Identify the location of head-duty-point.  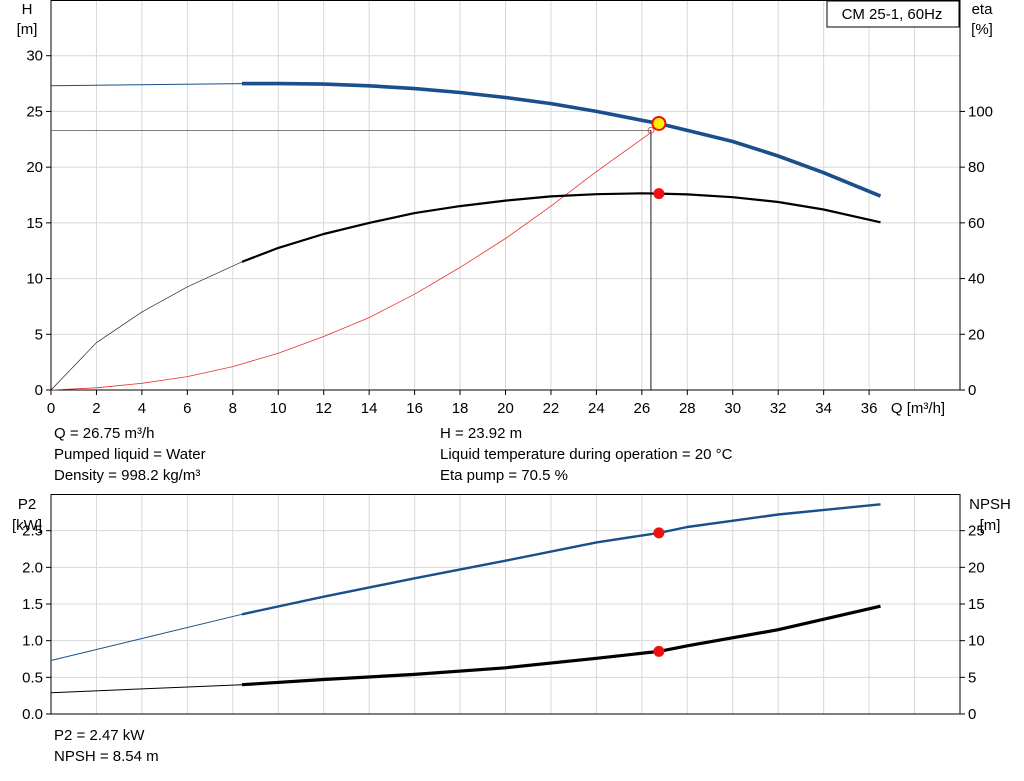
(659, 123).